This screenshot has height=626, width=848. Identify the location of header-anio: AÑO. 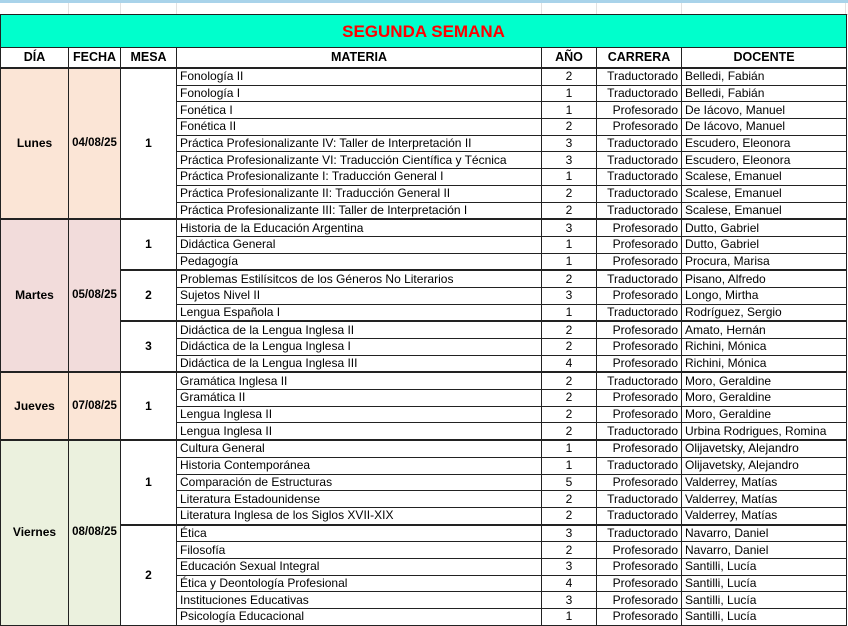
(569, 58).